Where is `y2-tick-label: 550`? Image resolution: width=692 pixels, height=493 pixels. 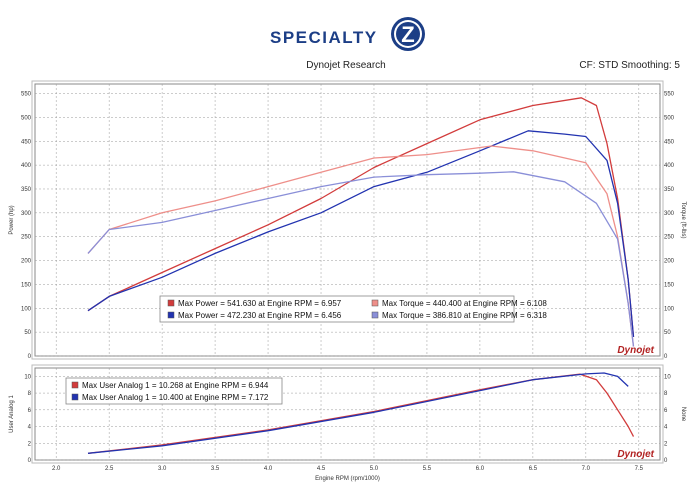 y2-tick-label: 550 is located at coordinates (669, 95).